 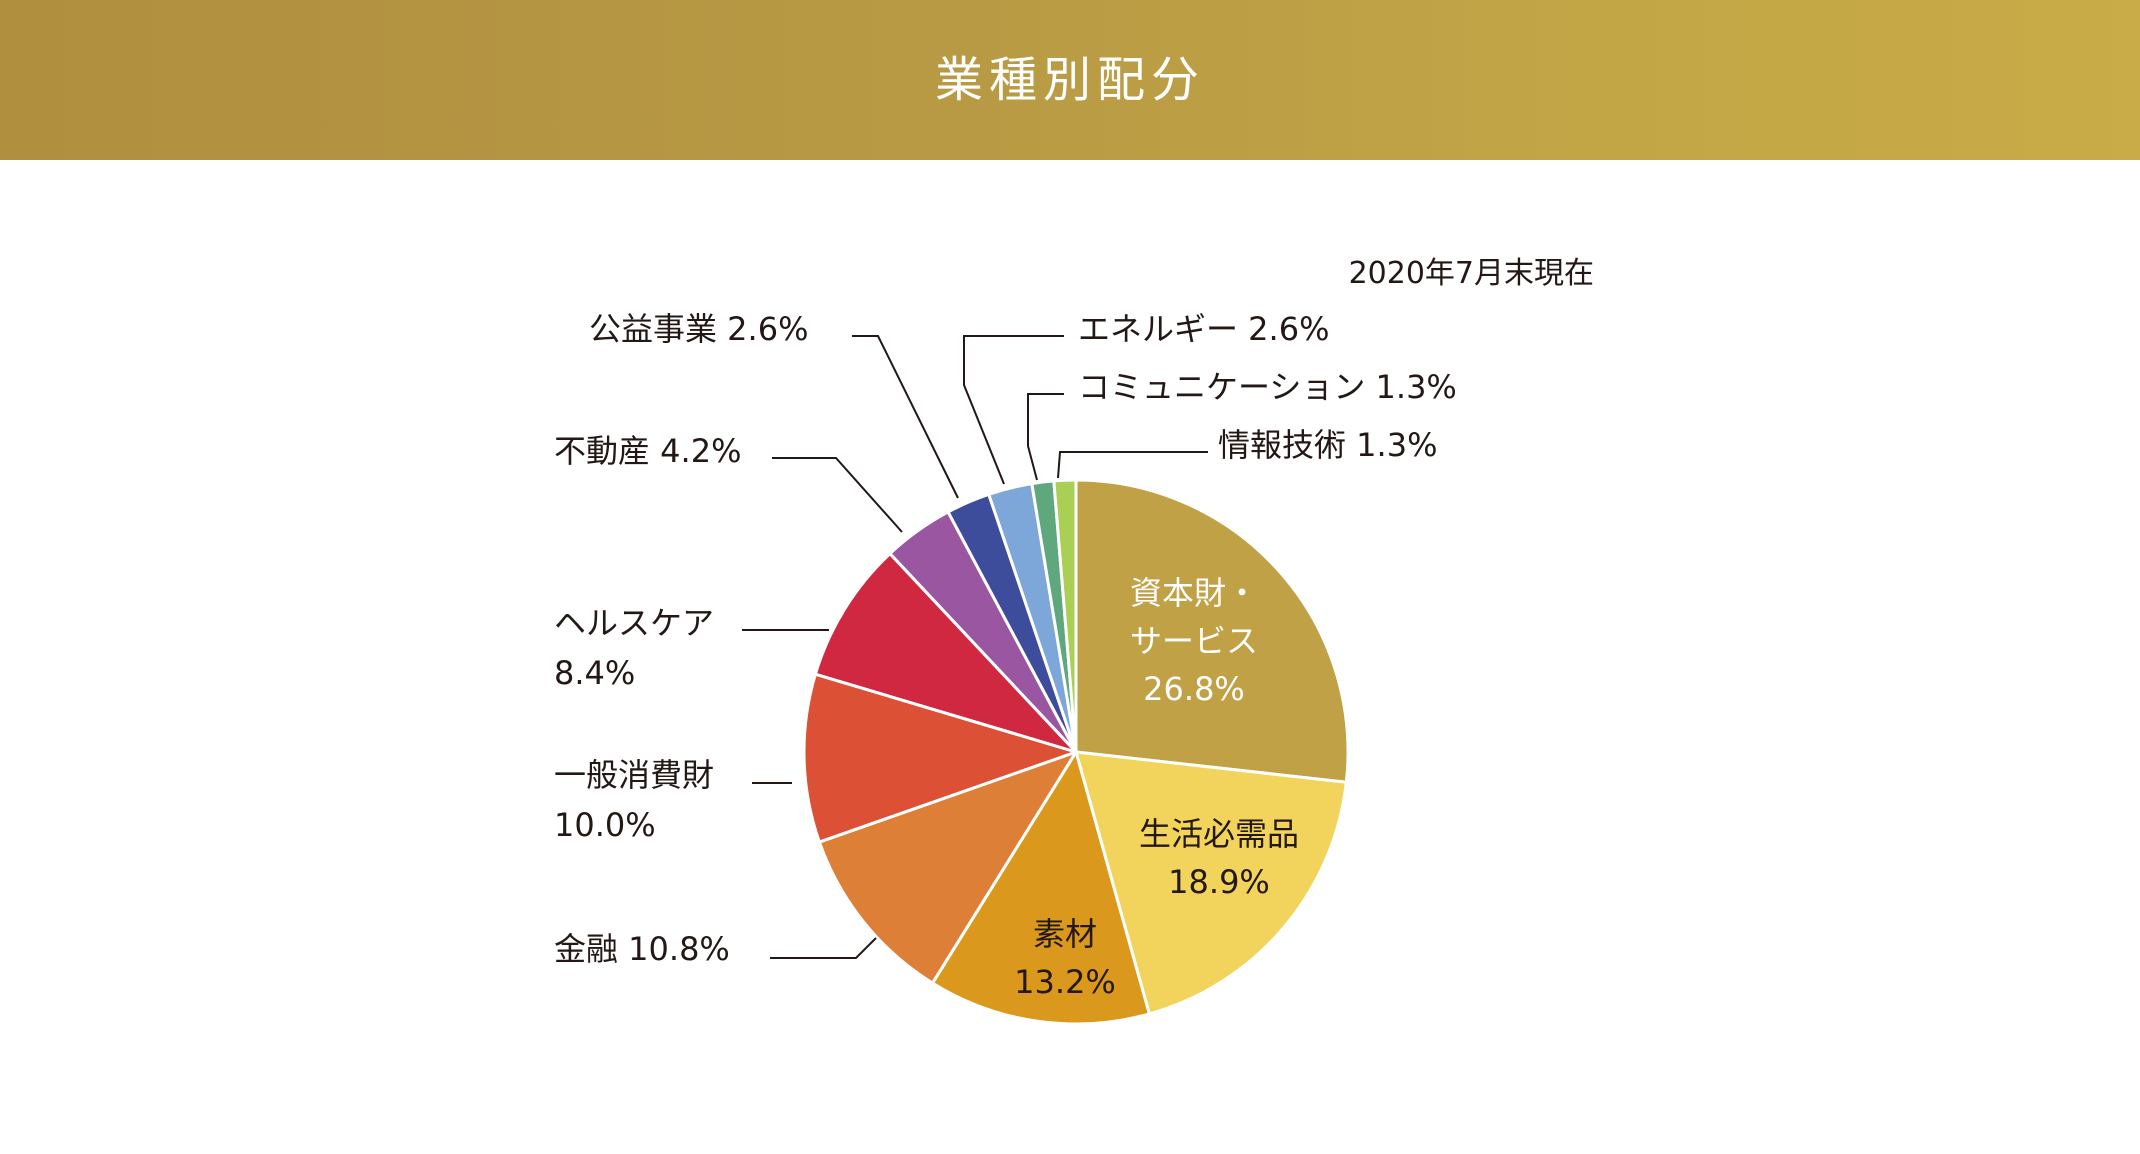 What do you see at coordinates (634, 775) in the screenshot?
I see `slice-label-5: 一般消費財` at bounding box center [634, 775].